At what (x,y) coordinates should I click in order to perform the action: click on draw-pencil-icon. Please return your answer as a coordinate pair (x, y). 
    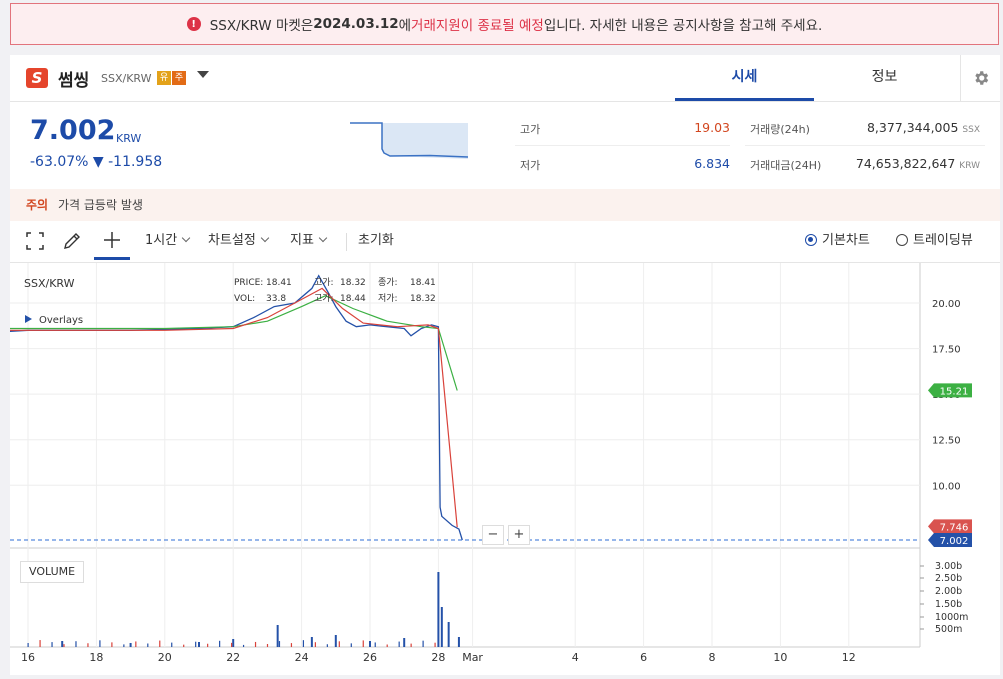
    Looking at the image, I should click on (74, 241).